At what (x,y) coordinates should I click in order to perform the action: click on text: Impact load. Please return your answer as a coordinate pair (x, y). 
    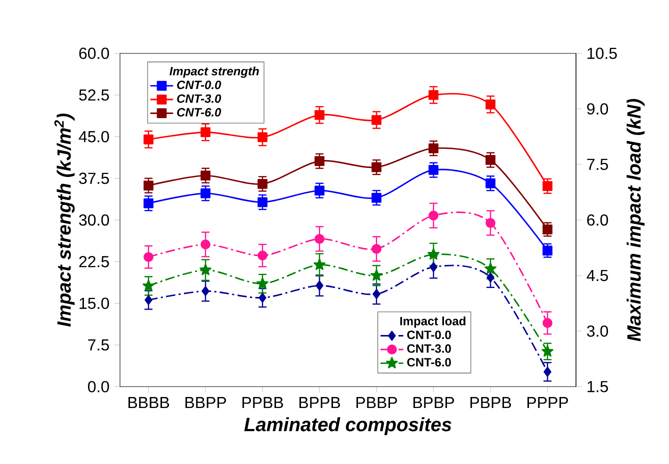
    Looking at the image, I should click on (433, 322).